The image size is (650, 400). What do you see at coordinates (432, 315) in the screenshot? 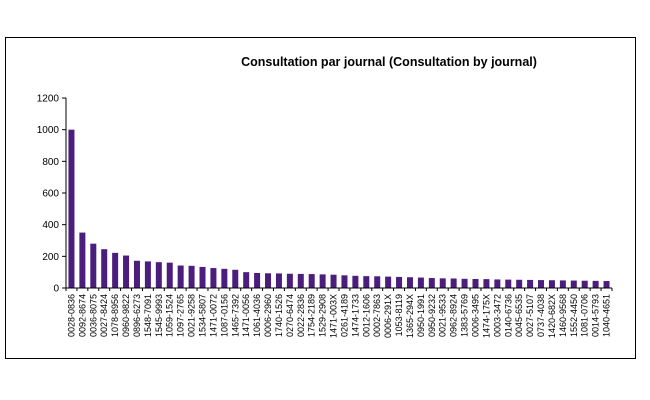
I see `x-tick-label: 0950-9232` at bounding box center [432, 315].